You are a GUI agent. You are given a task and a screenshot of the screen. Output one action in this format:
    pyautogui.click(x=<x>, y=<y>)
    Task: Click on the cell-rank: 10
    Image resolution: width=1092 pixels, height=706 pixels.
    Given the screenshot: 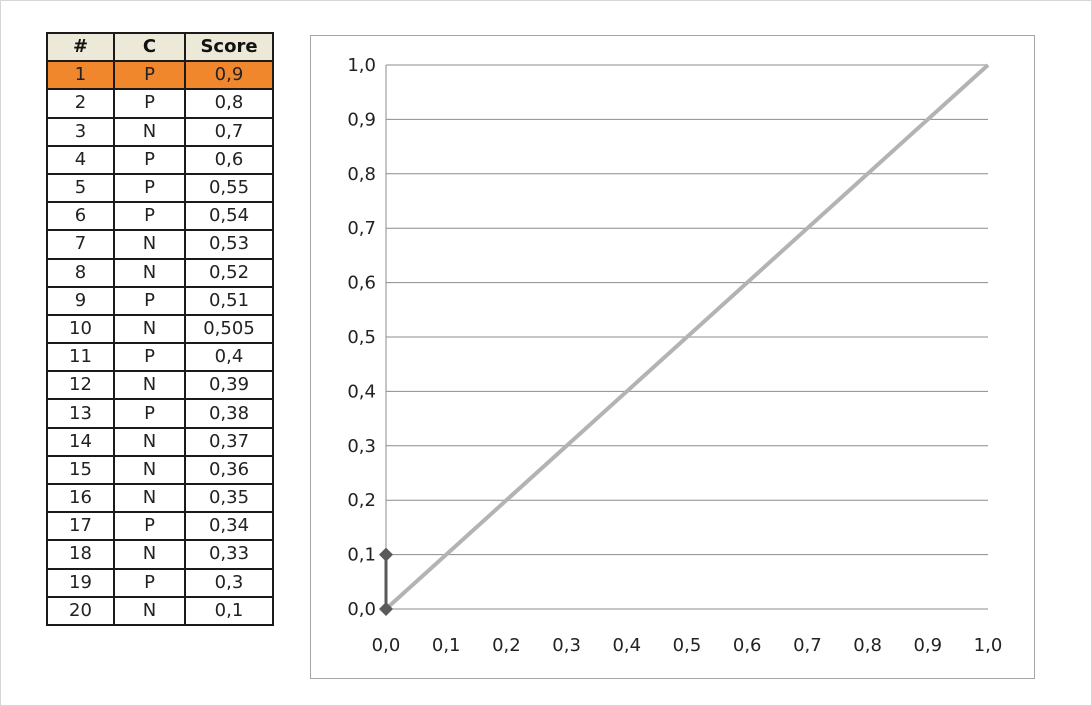 What is the action you would take?
    pyautogui.click(x=80, y=329)
    